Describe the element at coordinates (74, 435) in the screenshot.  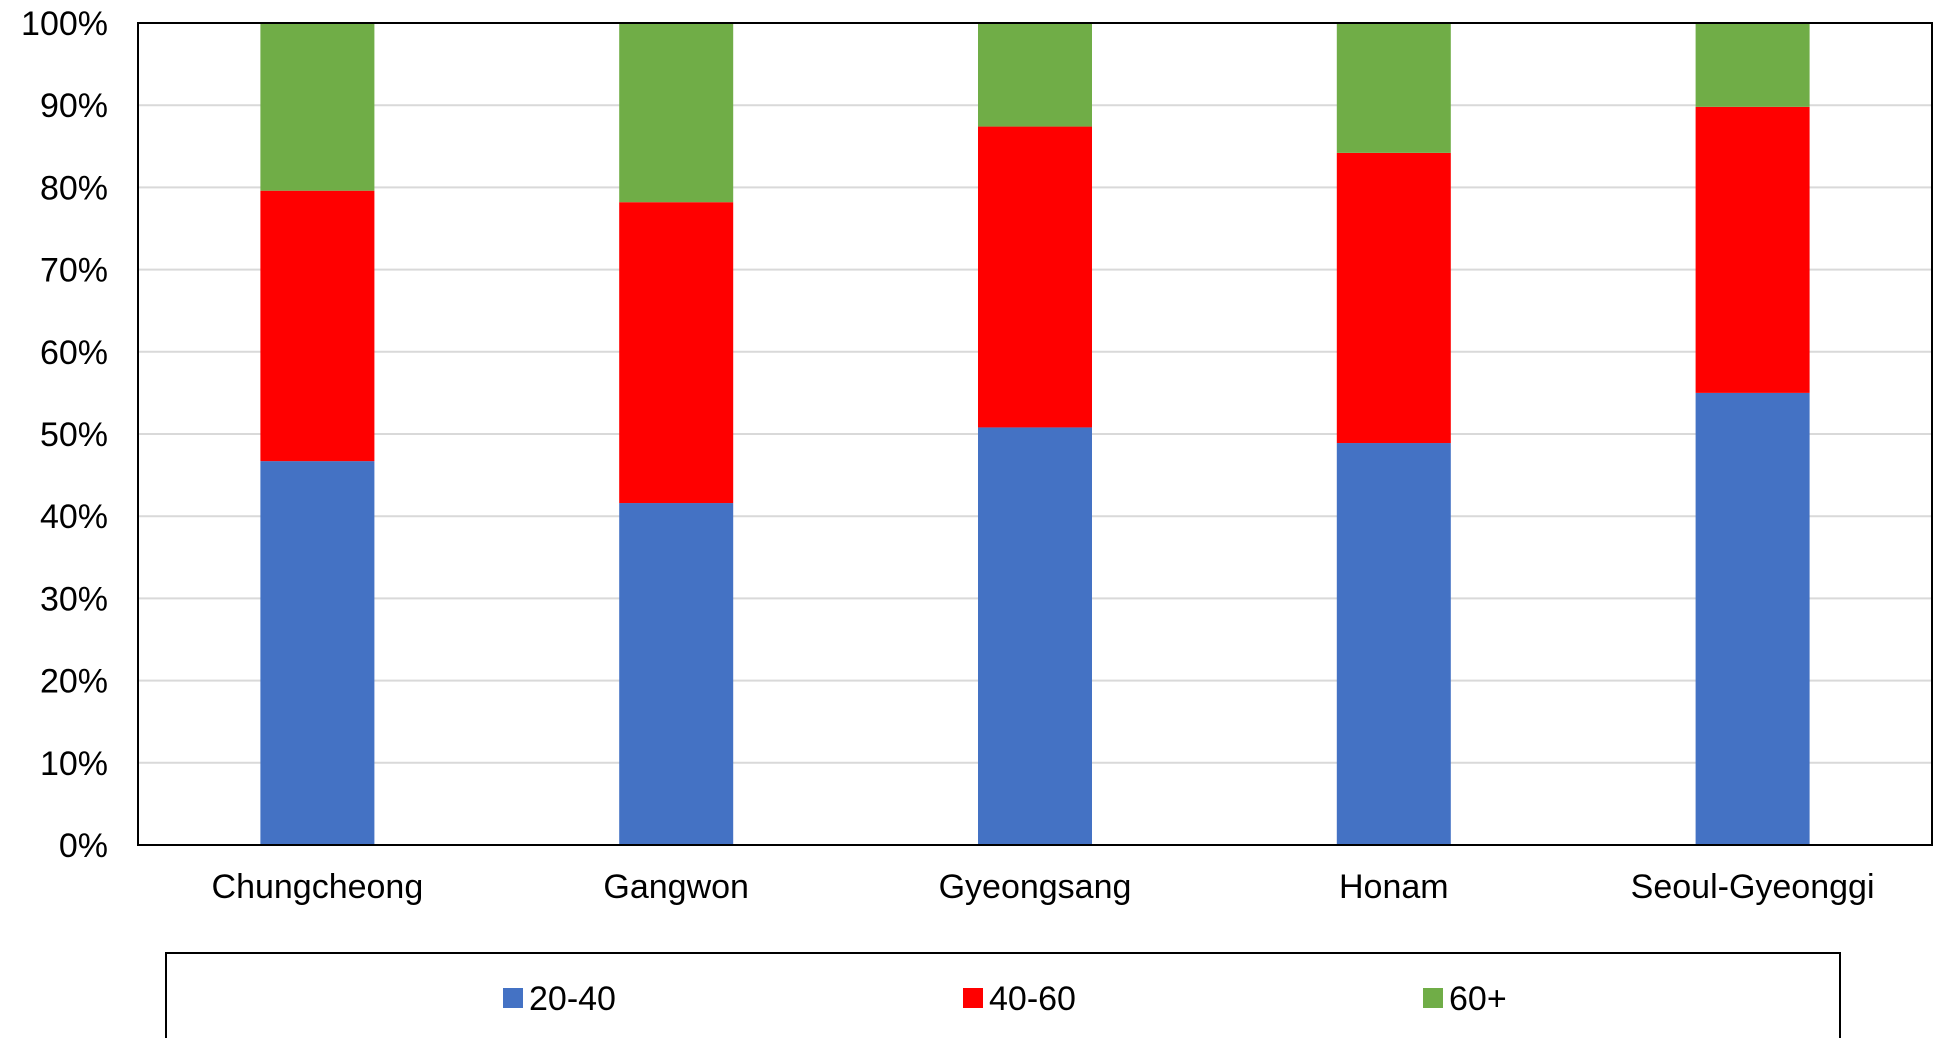
I see `y-tick-label: 50%` at that location.